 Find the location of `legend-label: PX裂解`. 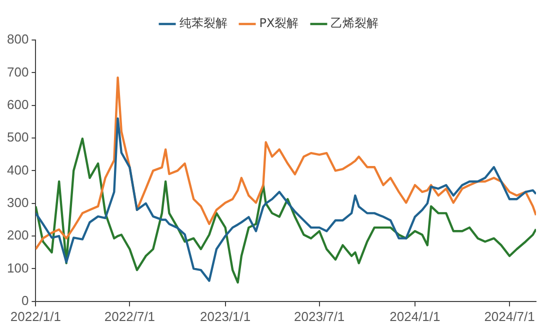

legend-label: PX裂解 is located at coordinates (279, 23).